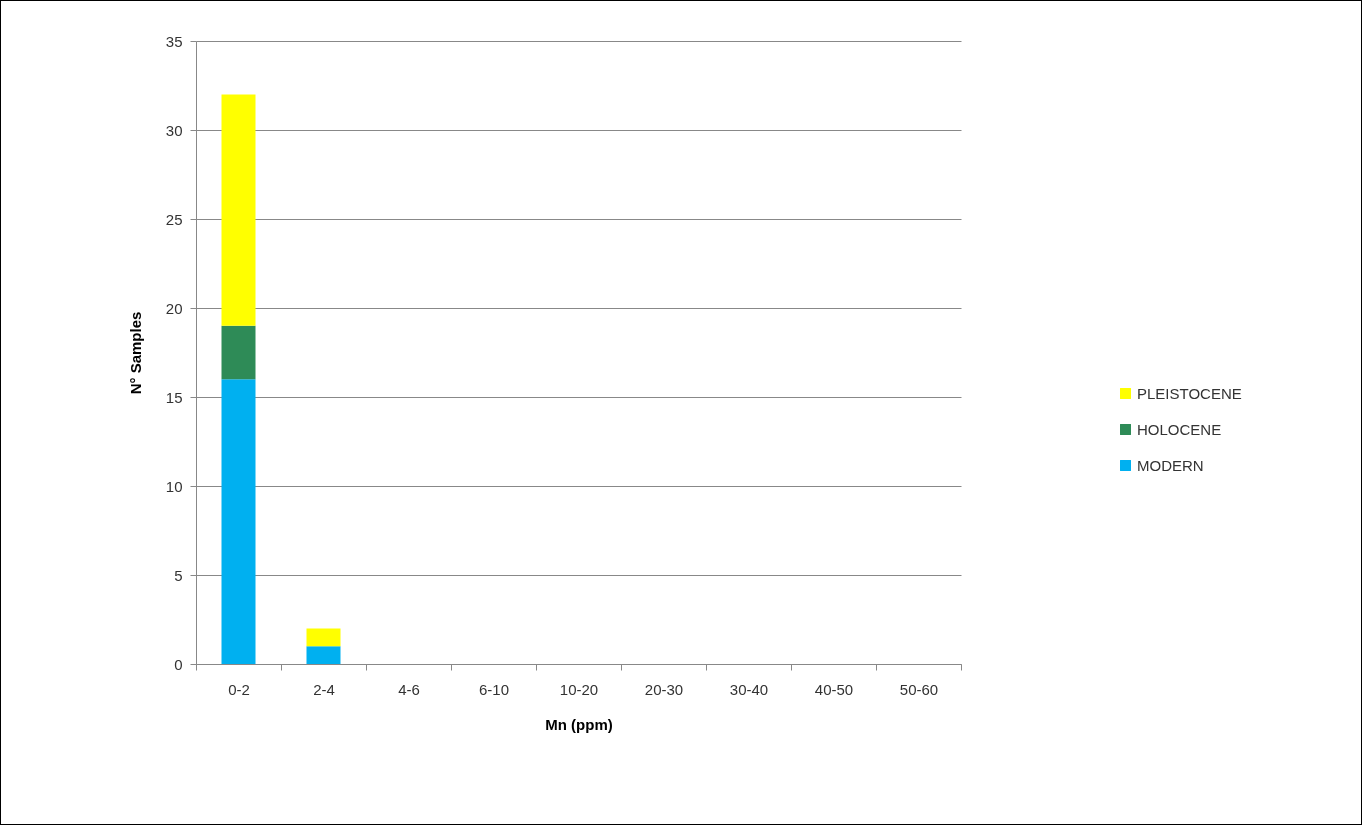  Describe the element at coordinates (239, 689) in the screenshot. I see `x-tick-label: 0-2` at that location.